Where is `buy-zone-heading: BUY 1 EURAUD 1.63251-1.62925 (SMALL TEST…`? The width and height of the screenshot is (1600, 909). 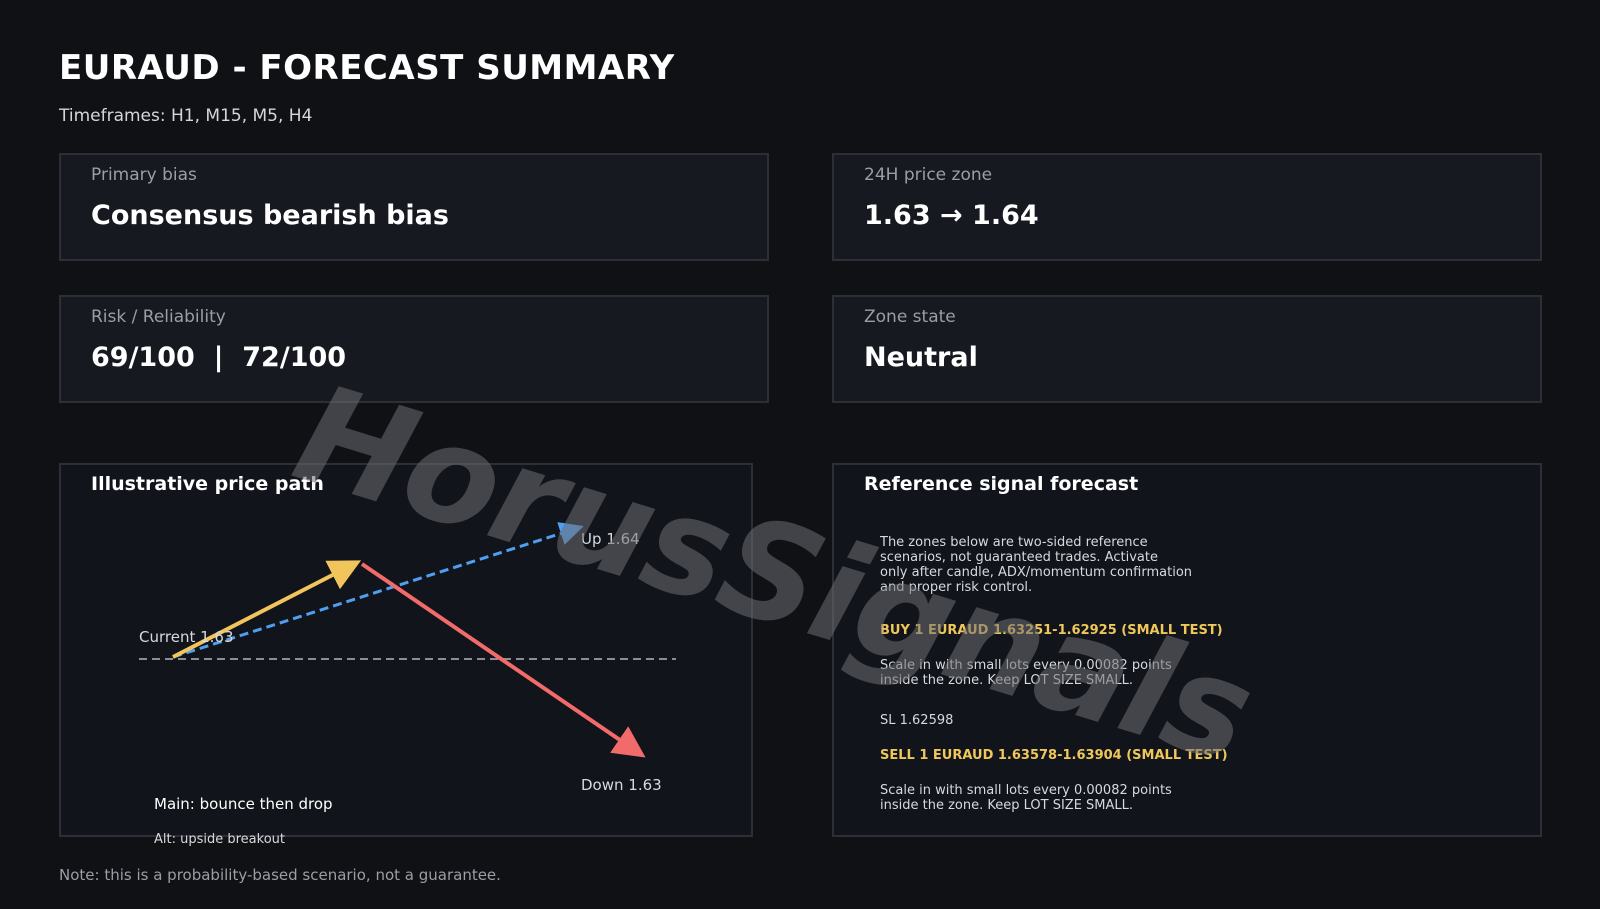
buy-zone-heading: BUY 1 EURAUD 1.63251-1.62925 (SMALL TEST… is located at coordinates (1051, 630).